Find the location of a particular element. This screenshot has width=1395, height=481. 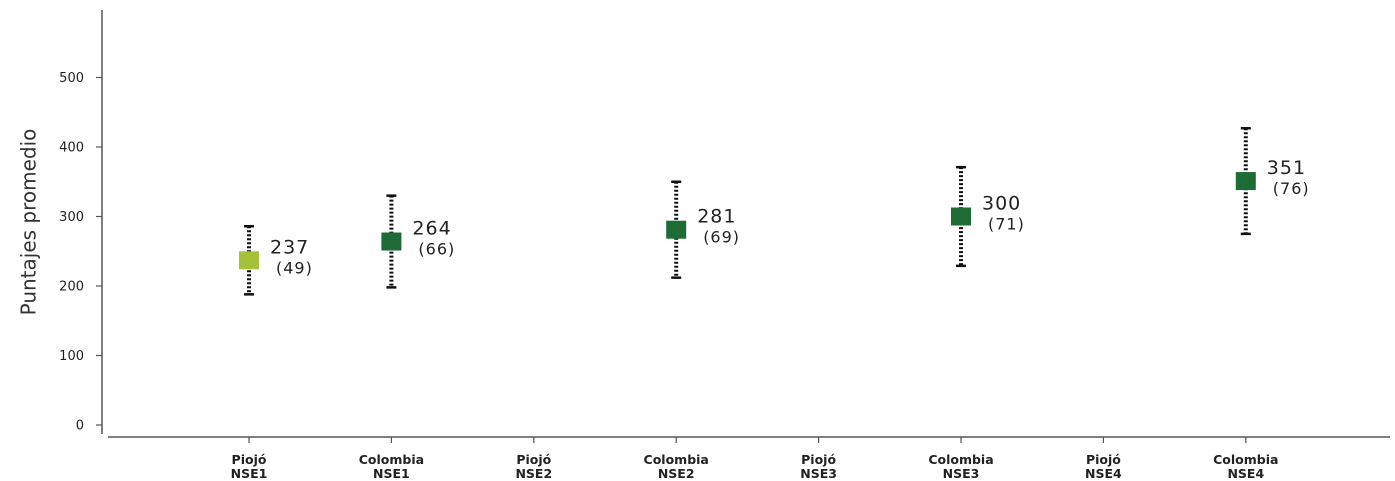

x-category-label: Colombia NSE2 is located at coordinates (676, 466).